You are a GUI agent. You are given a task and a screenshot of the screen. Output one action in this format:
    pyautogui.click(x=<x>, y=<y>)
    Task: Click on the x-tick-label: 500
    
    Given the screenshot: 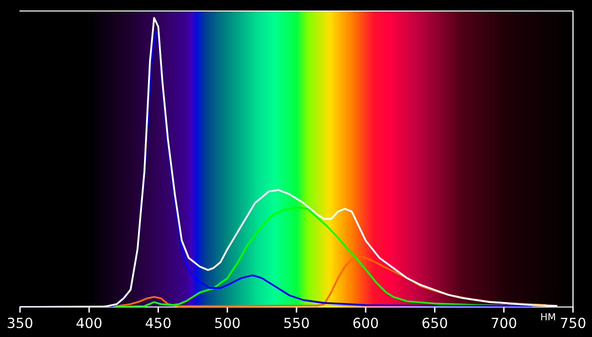 What is the action you would take?
    pyautogui.click(x=227, y=323)
    